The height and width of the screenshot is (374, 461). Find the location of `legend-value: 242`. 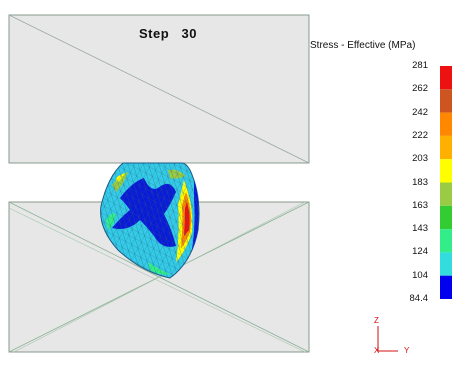

legend-value: 242 is located at coordinates (420, 112).